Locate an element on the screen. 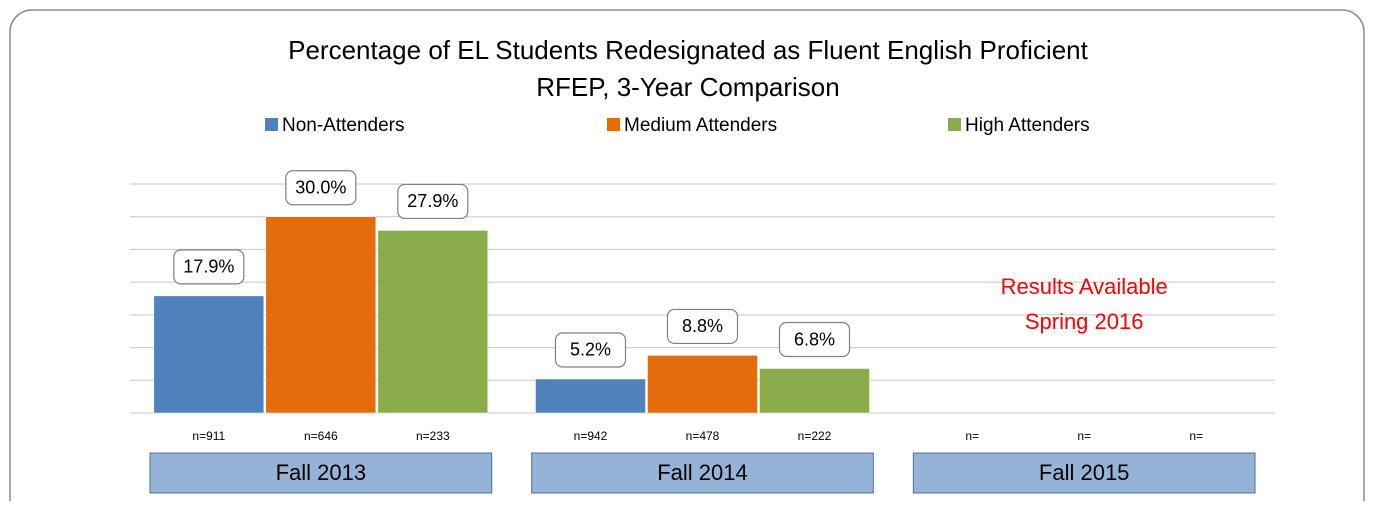 This screenshot has height=506, width=1375. n-label: n=942 is located at coordinates (591, 436).